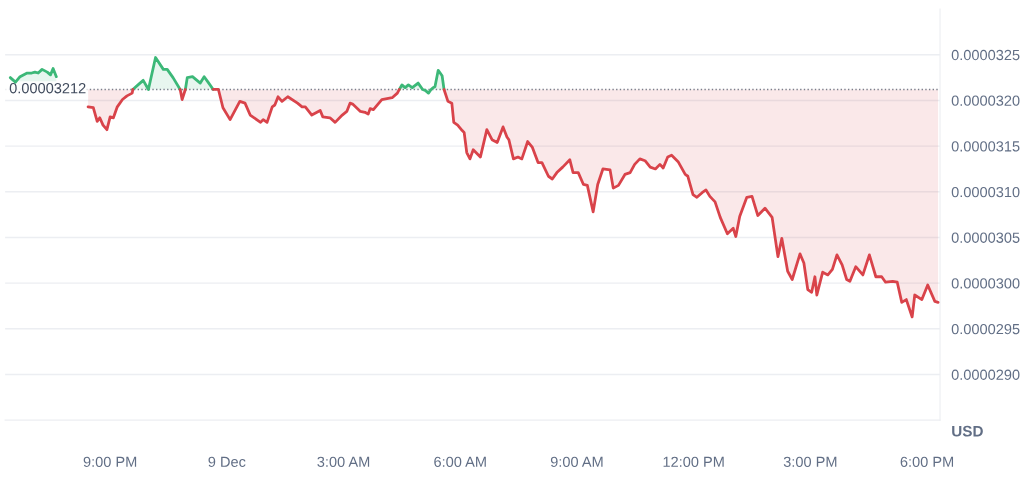 The height and width of the screenshot is (478, 1024). What do you see at coordinates (985, 374) in the screenshot?
I see `y-tick-label: 0.0000290` at bounding box center [985, 374].